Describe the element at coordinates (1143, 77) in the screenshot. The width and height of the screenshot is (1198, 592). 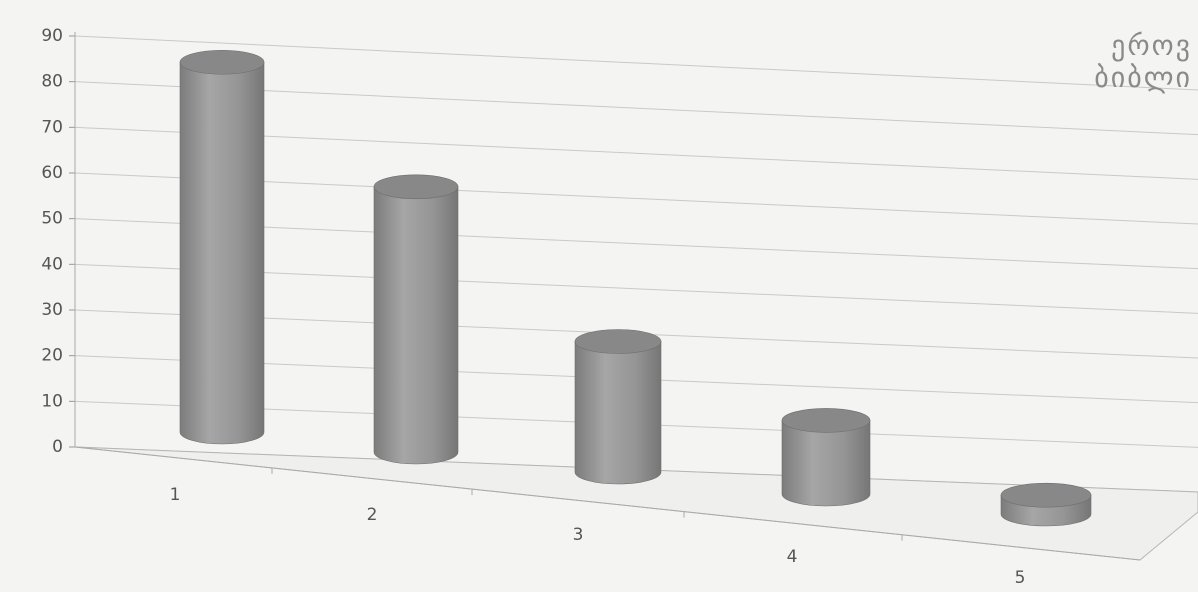
I see `logo-line-2: ბიბლი` at that location.